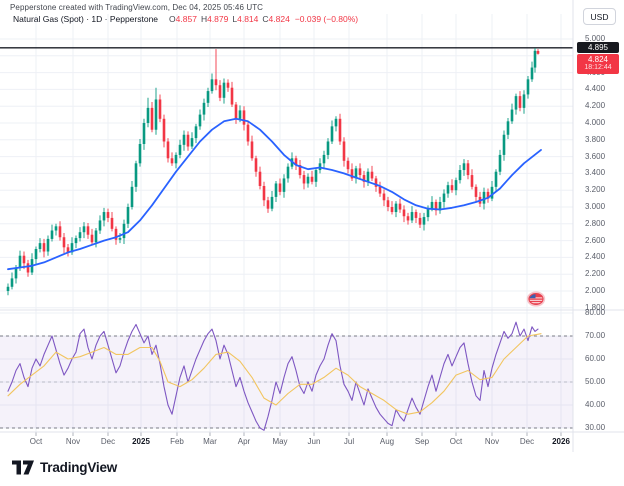  Describe the element at coordinates (595, 312) in the screenshot. I see `rsi-axis-label: 80.00` at that location.